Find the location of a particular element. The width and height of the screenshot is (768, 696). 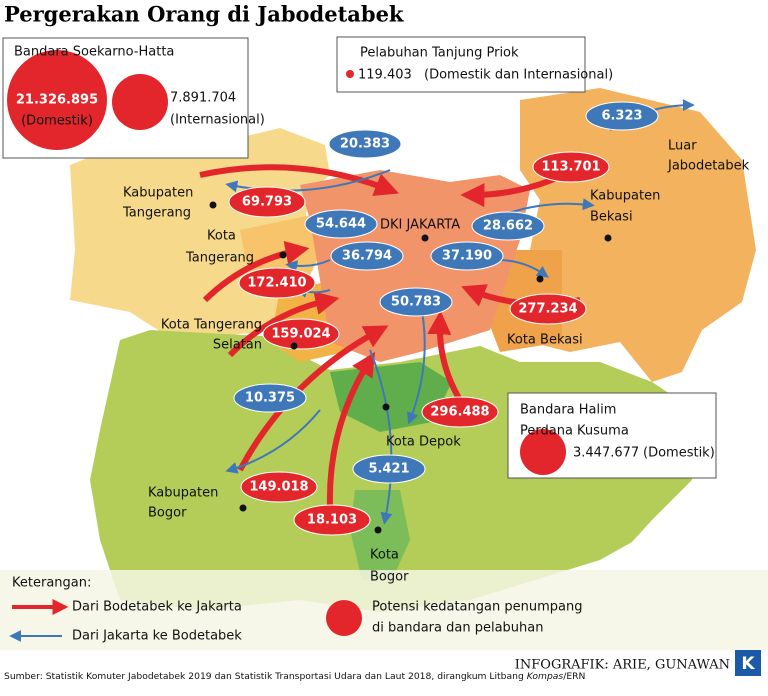

circle-domestic is located at coordinates (57, 100).